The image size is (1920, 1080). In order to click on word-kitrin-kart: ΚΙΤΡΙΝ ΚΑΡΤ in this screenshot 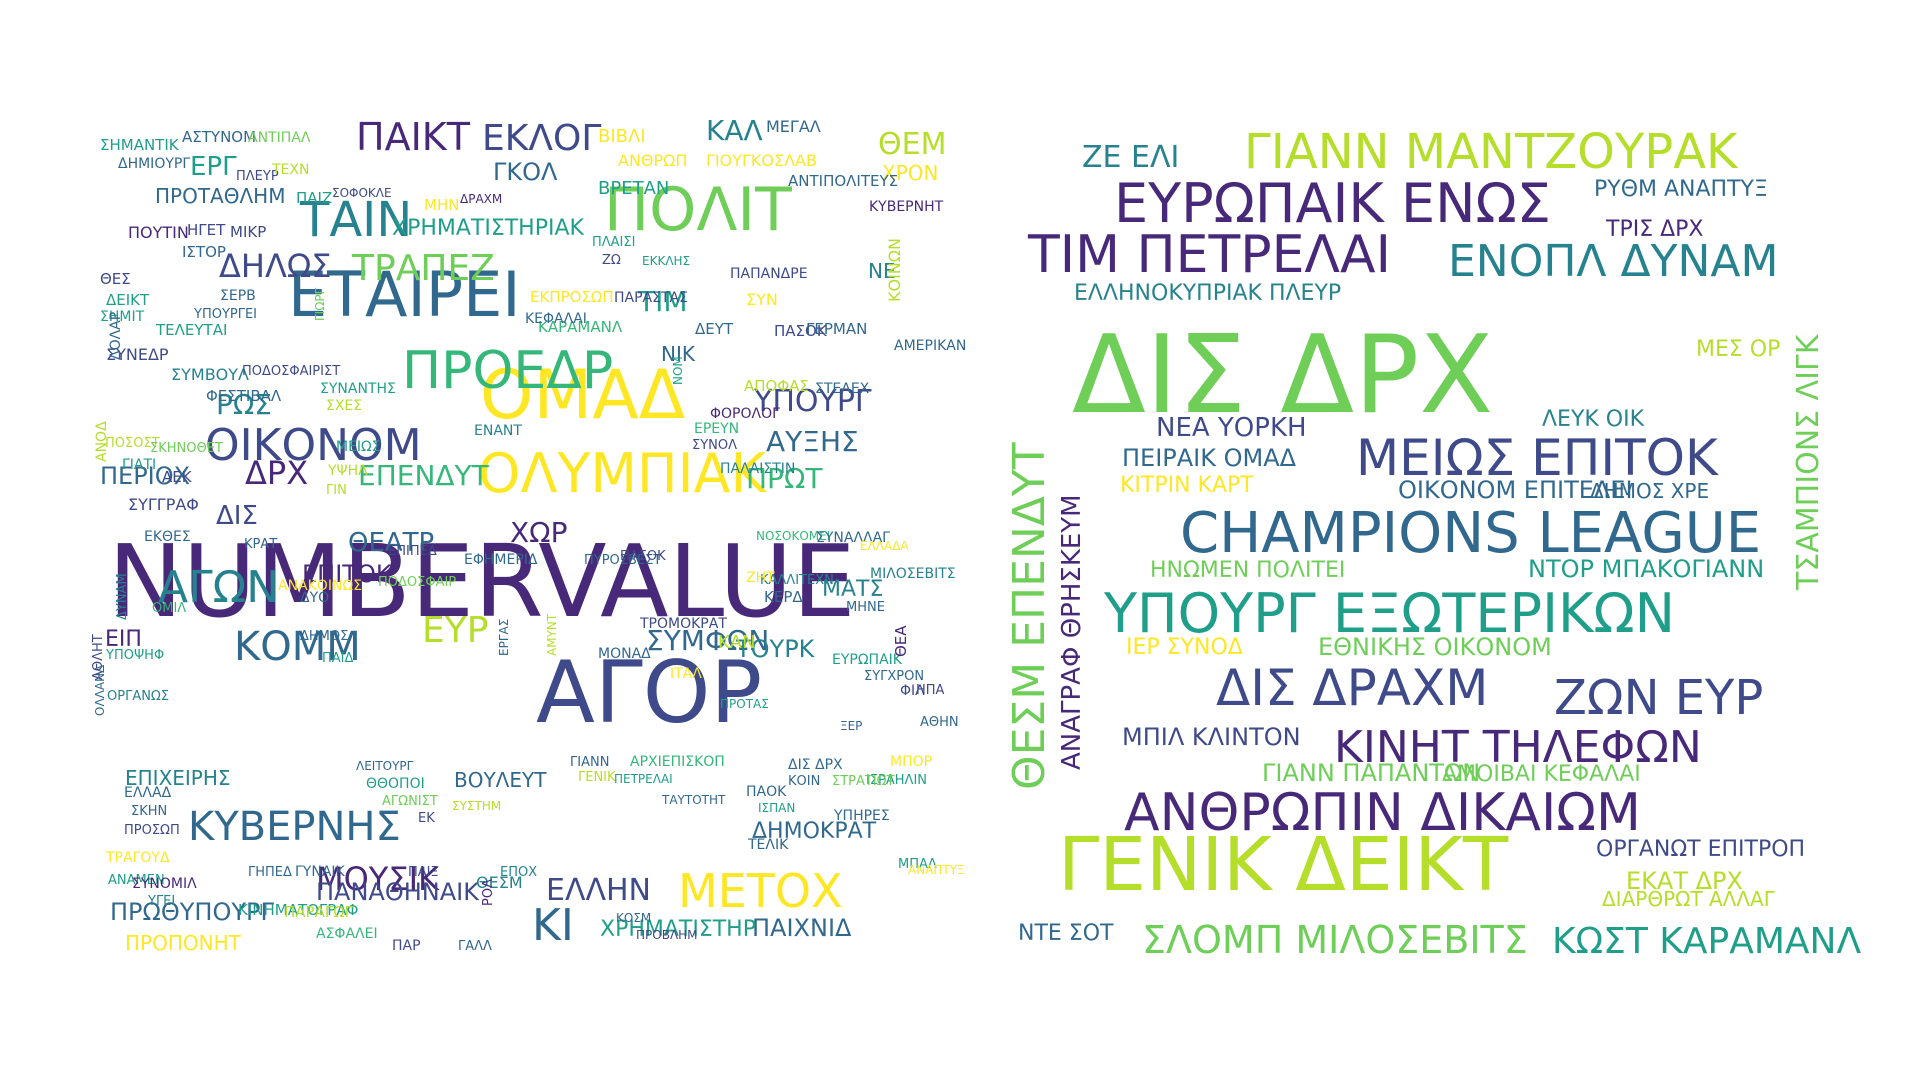, I will do `click(1187, 485)`.